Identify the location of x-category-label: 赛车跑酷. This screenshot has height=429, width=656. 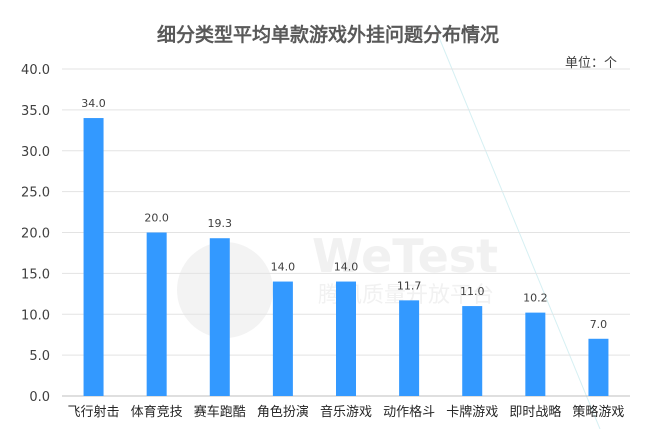
(220, 412).